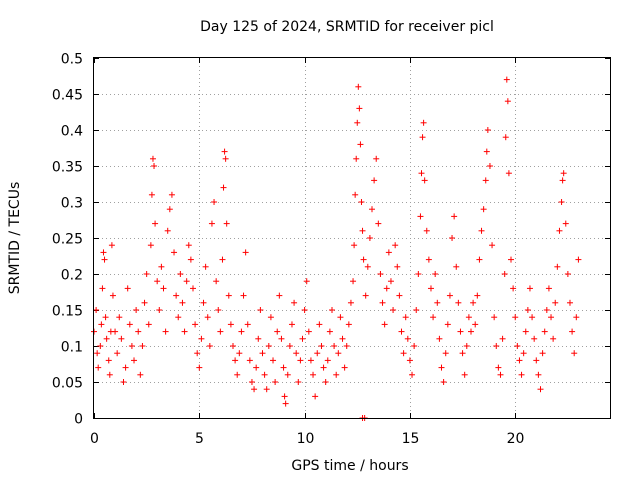 This screenshot has width=640, height=480. Describe the element at coordinates (72, 348) in the screenshot. I see `y-tick-label: 0.1` at that location.